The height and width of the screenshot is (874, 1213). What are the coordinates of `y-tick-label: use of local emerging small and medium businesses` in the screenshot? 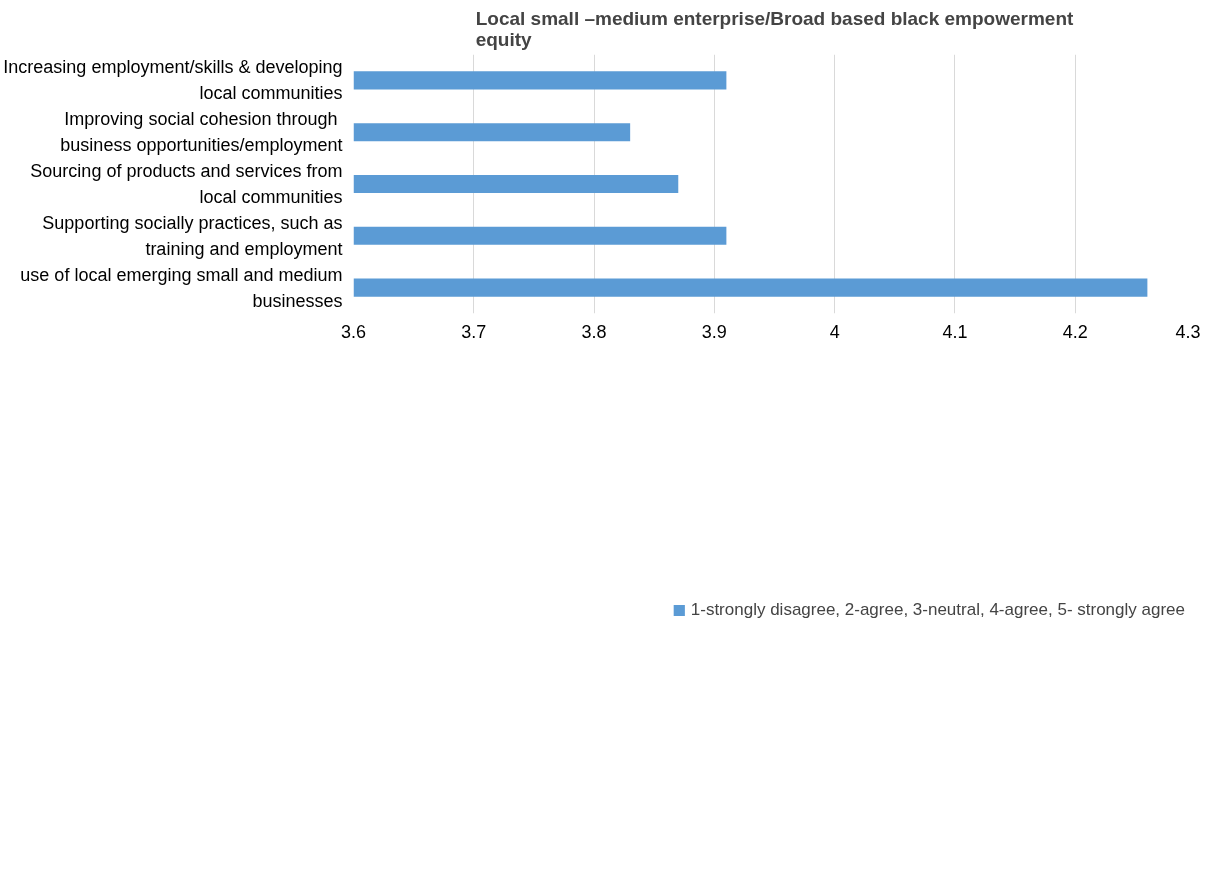 It's located at (181, 287).